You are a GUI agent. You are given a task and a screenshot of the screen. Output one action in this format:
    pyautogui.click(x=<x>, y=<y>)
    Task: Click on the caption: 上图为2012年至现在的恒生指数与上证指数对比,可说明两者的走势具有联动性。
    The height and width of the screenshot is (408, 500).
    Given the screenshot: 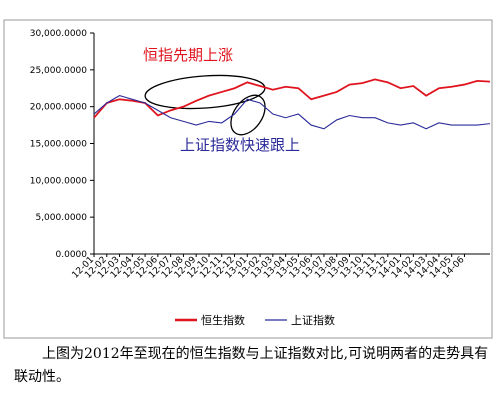 What is the action you would take?
    pyautogui.click(x=251, y=365)
    